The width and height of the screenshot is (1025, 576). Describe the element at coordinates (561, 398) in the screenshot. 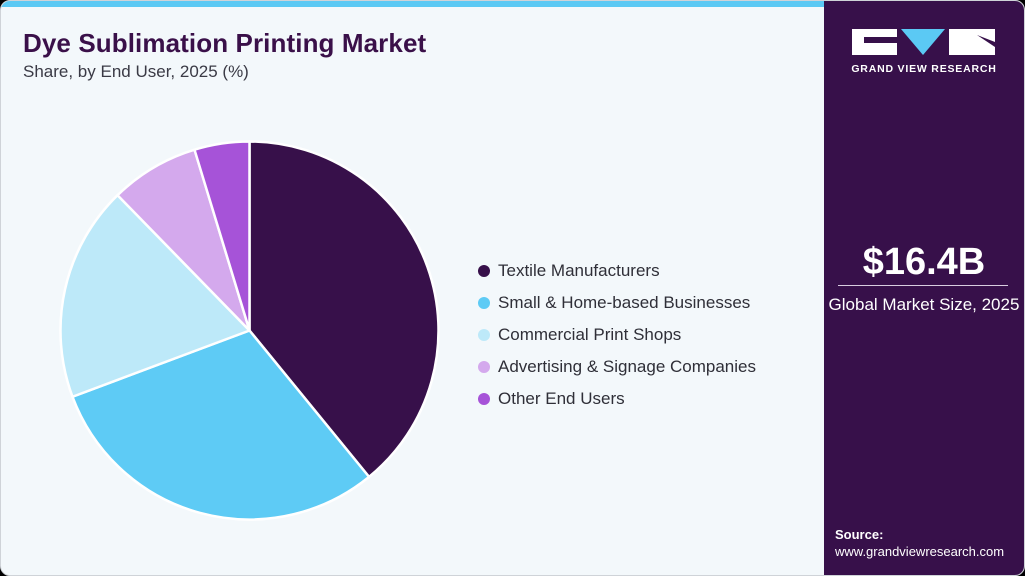

I see `legend-label: Other End Users` at that location.